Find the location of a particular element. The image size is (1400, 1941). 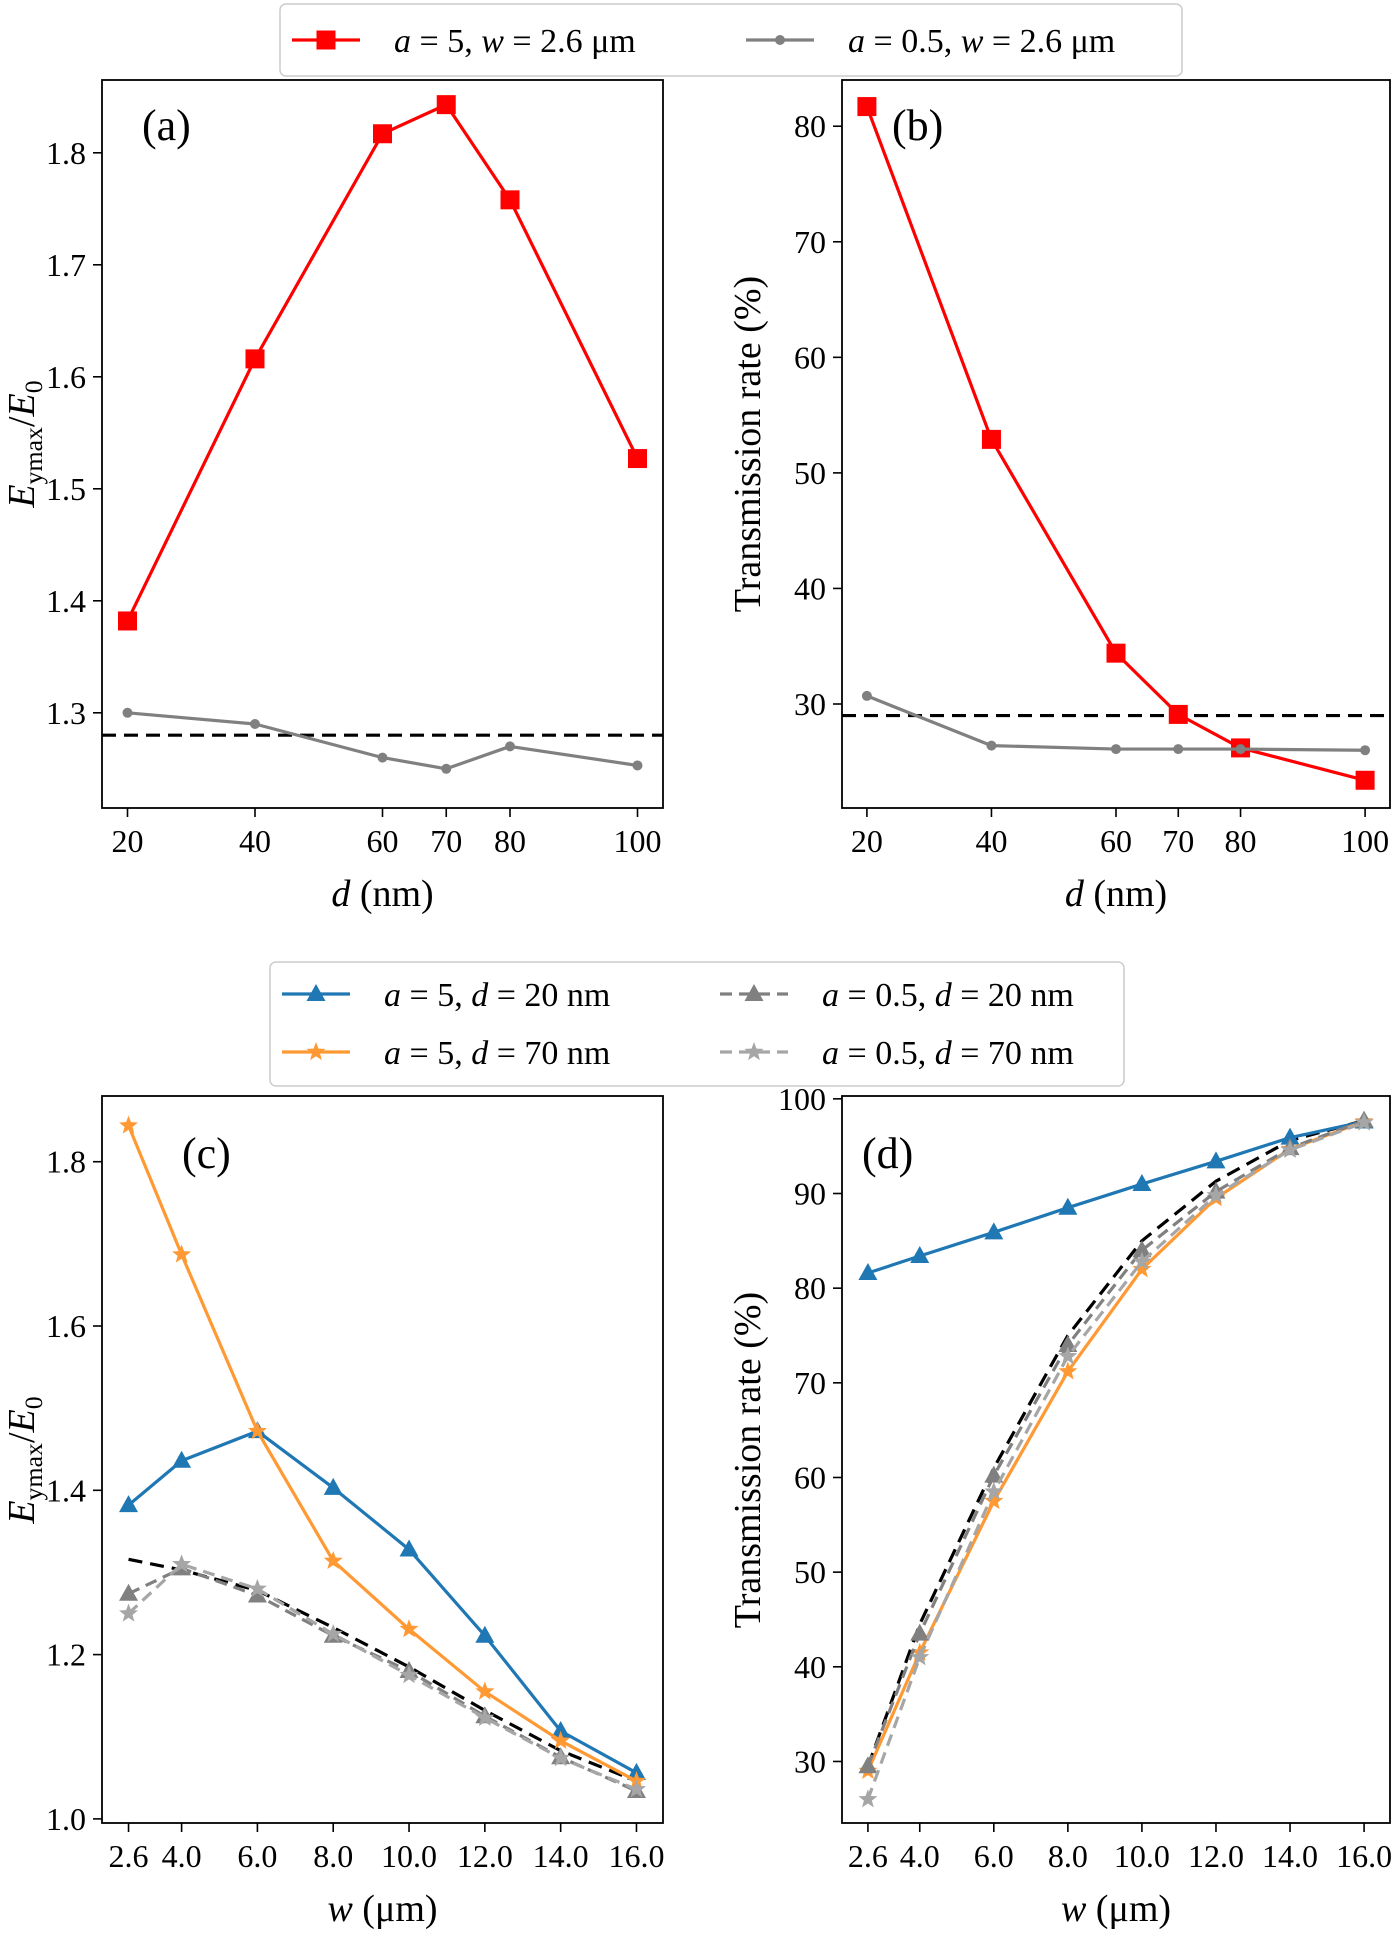

x-axis-label: d (nm) is located at coordinates (1116, 894).